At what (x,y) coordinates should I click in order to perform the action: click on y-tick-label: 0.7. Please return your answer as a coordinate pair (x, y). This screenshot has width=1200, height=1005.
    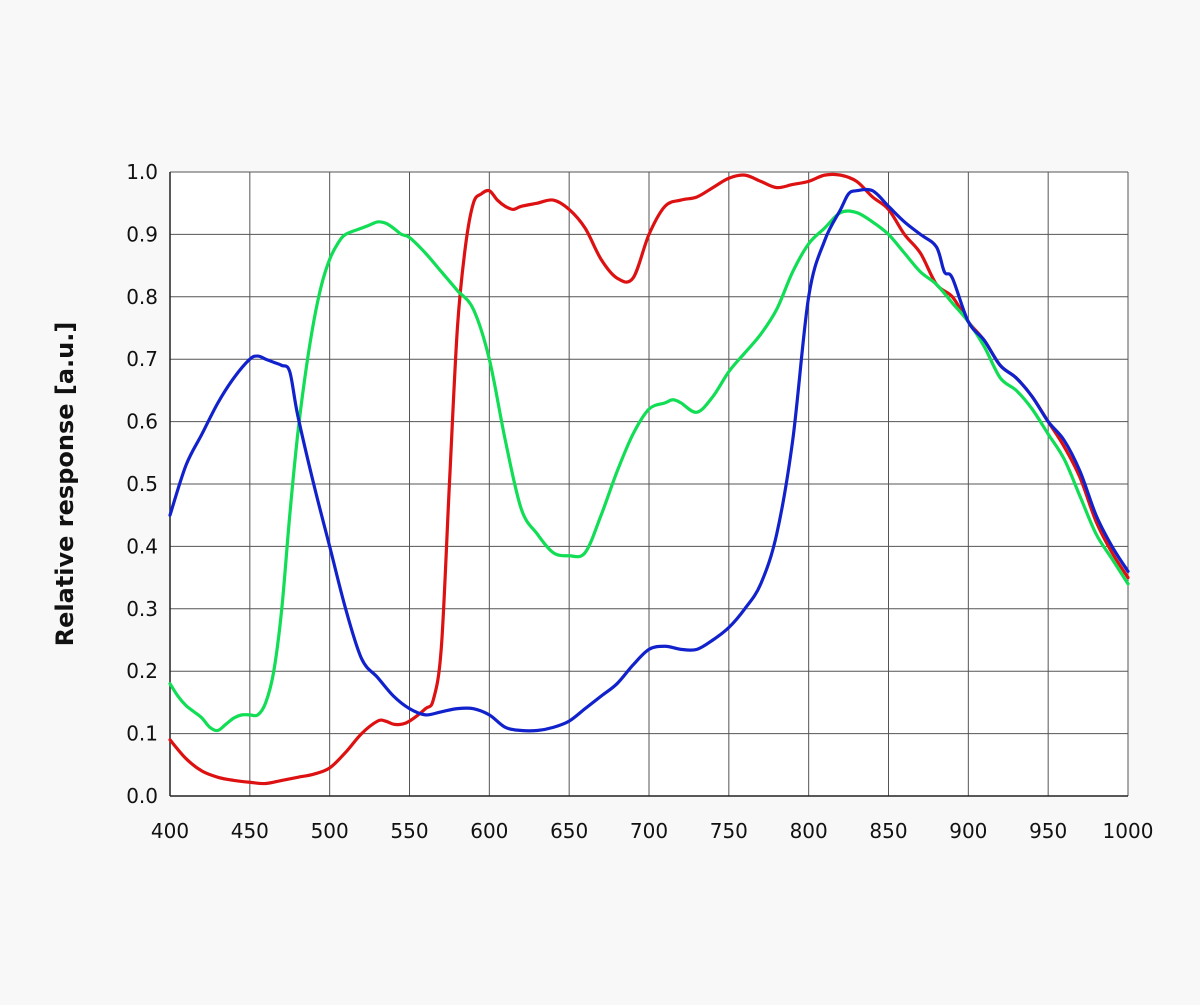
    Looking at the image, I should click on (142, 359).